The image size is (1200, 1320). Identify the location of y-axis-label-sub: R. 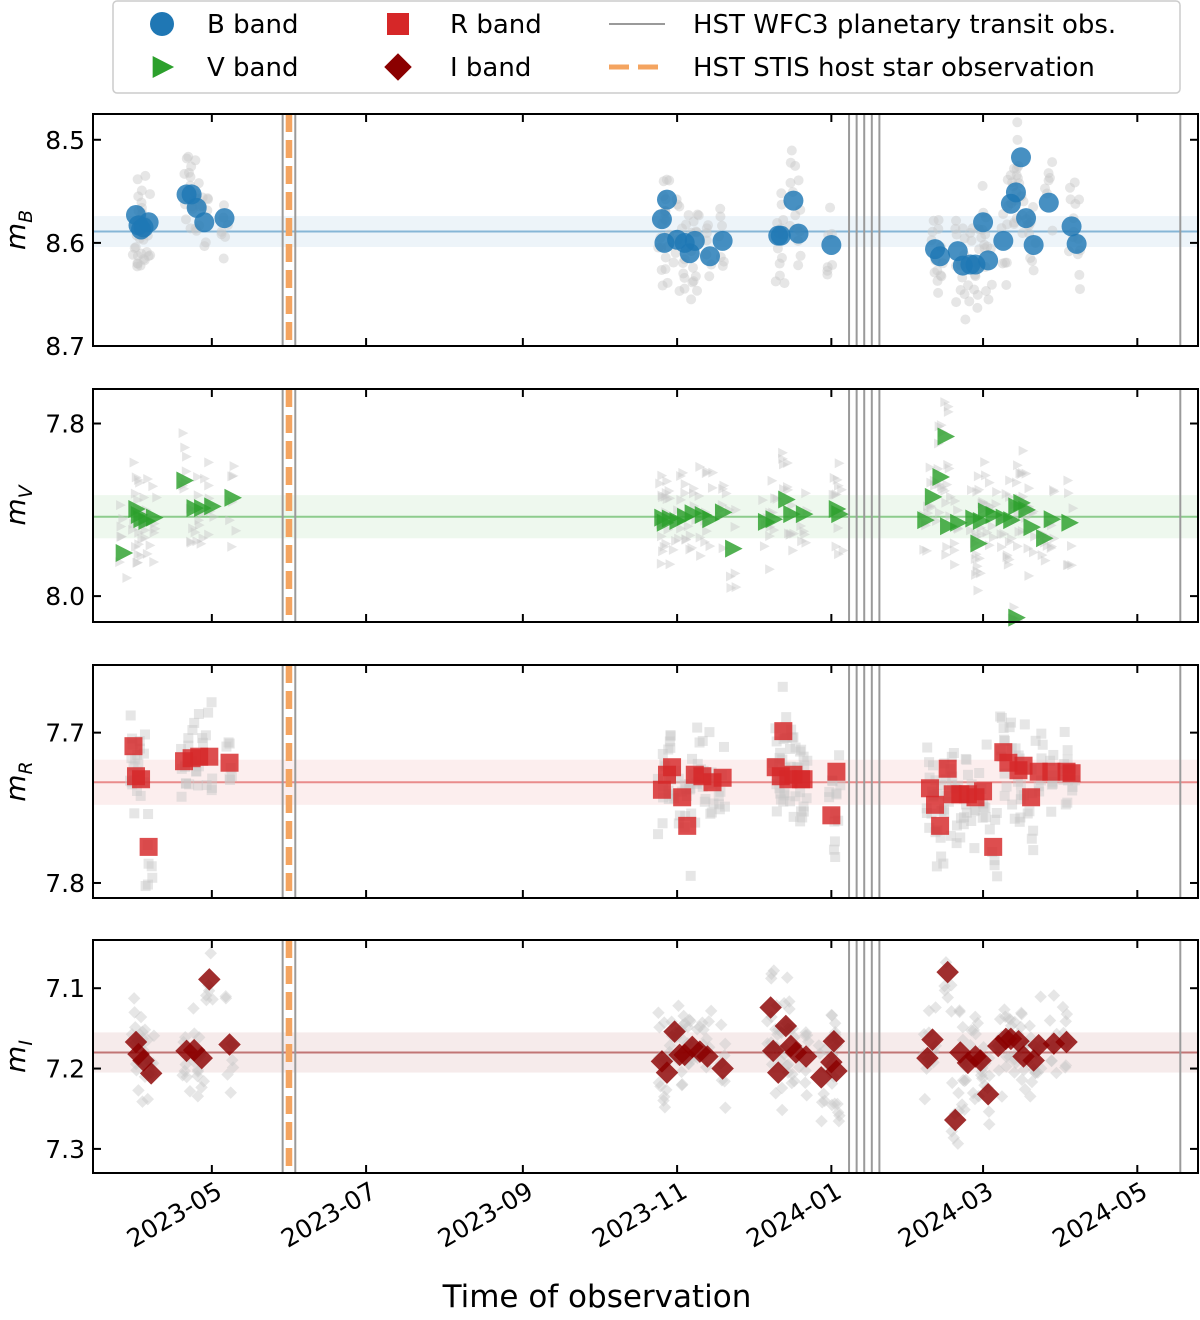
(26, 767).